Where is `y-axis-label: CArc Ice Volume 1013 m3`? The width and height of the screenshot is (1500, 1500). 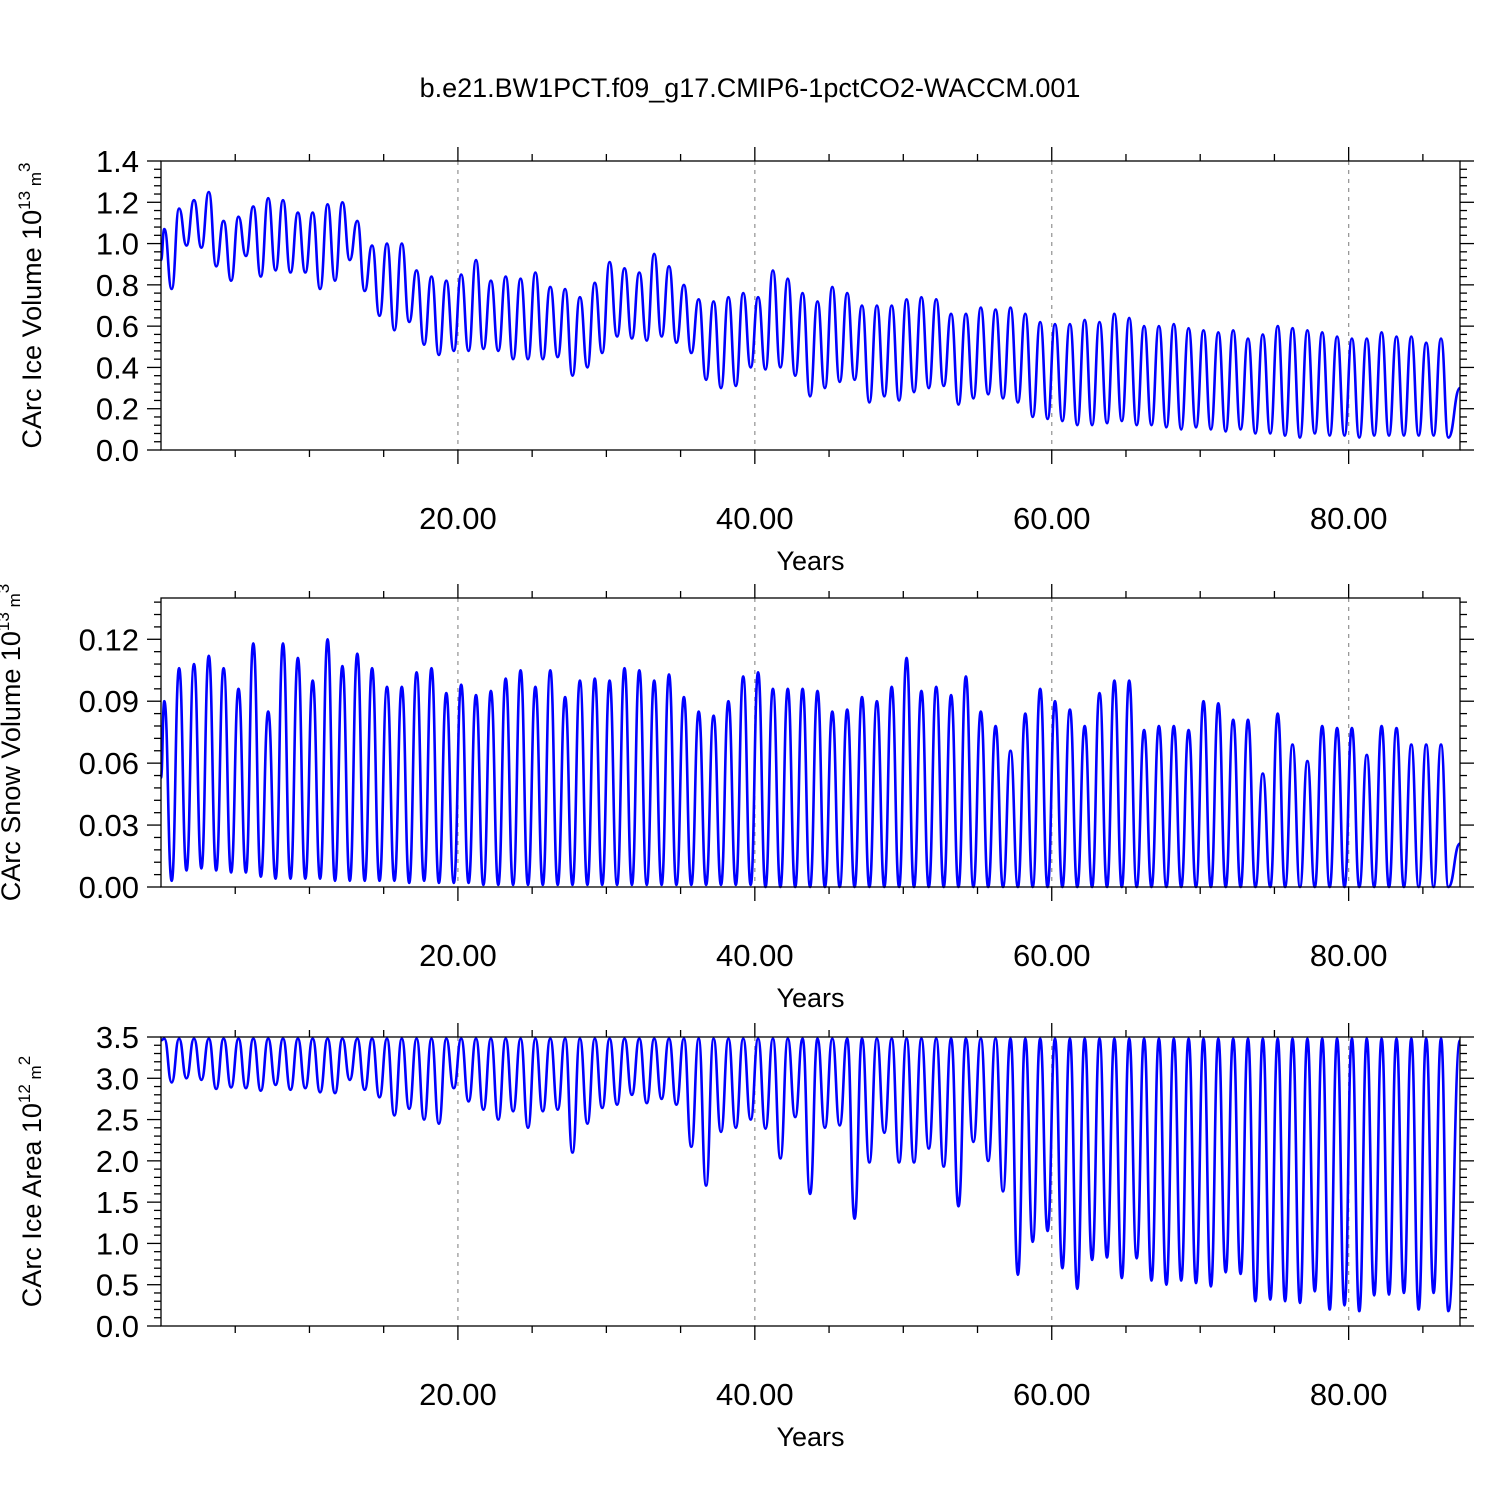 y-axis-label: CArc Ice Volume 1013 m3 is located at coordinates (31, 306).